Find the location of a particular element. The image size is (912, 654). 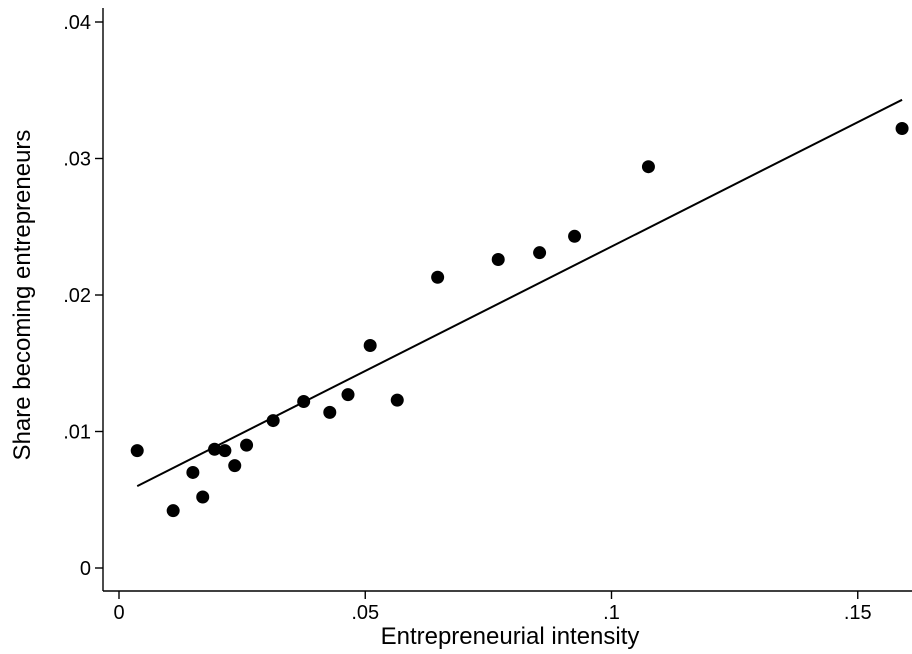

y-tick-label: .02 is located at coordinates (77, 296).